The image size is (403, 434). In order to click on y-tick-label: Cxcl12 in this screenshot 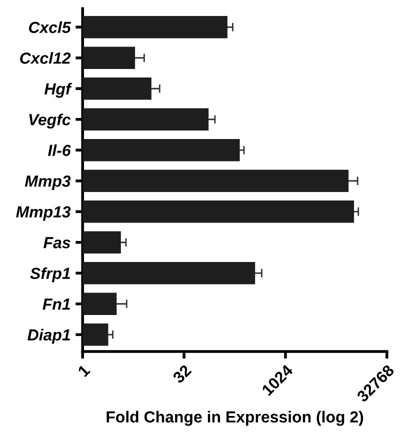, I will do `click(45, 58)`.